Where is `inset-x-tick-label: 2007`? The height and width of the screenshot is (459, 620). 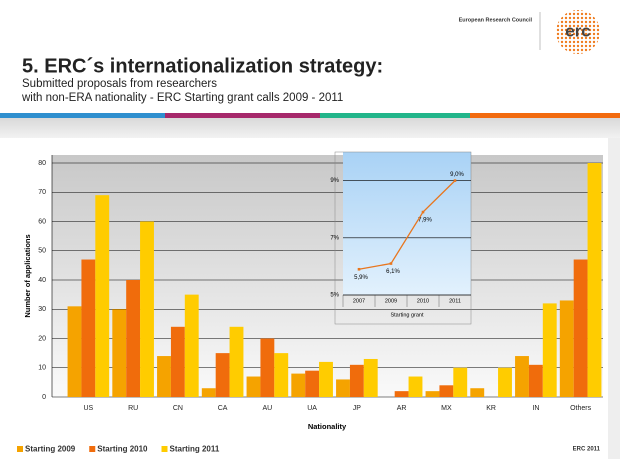 inset-x-tick-label: 2007 is located at coordinates (359, 301).